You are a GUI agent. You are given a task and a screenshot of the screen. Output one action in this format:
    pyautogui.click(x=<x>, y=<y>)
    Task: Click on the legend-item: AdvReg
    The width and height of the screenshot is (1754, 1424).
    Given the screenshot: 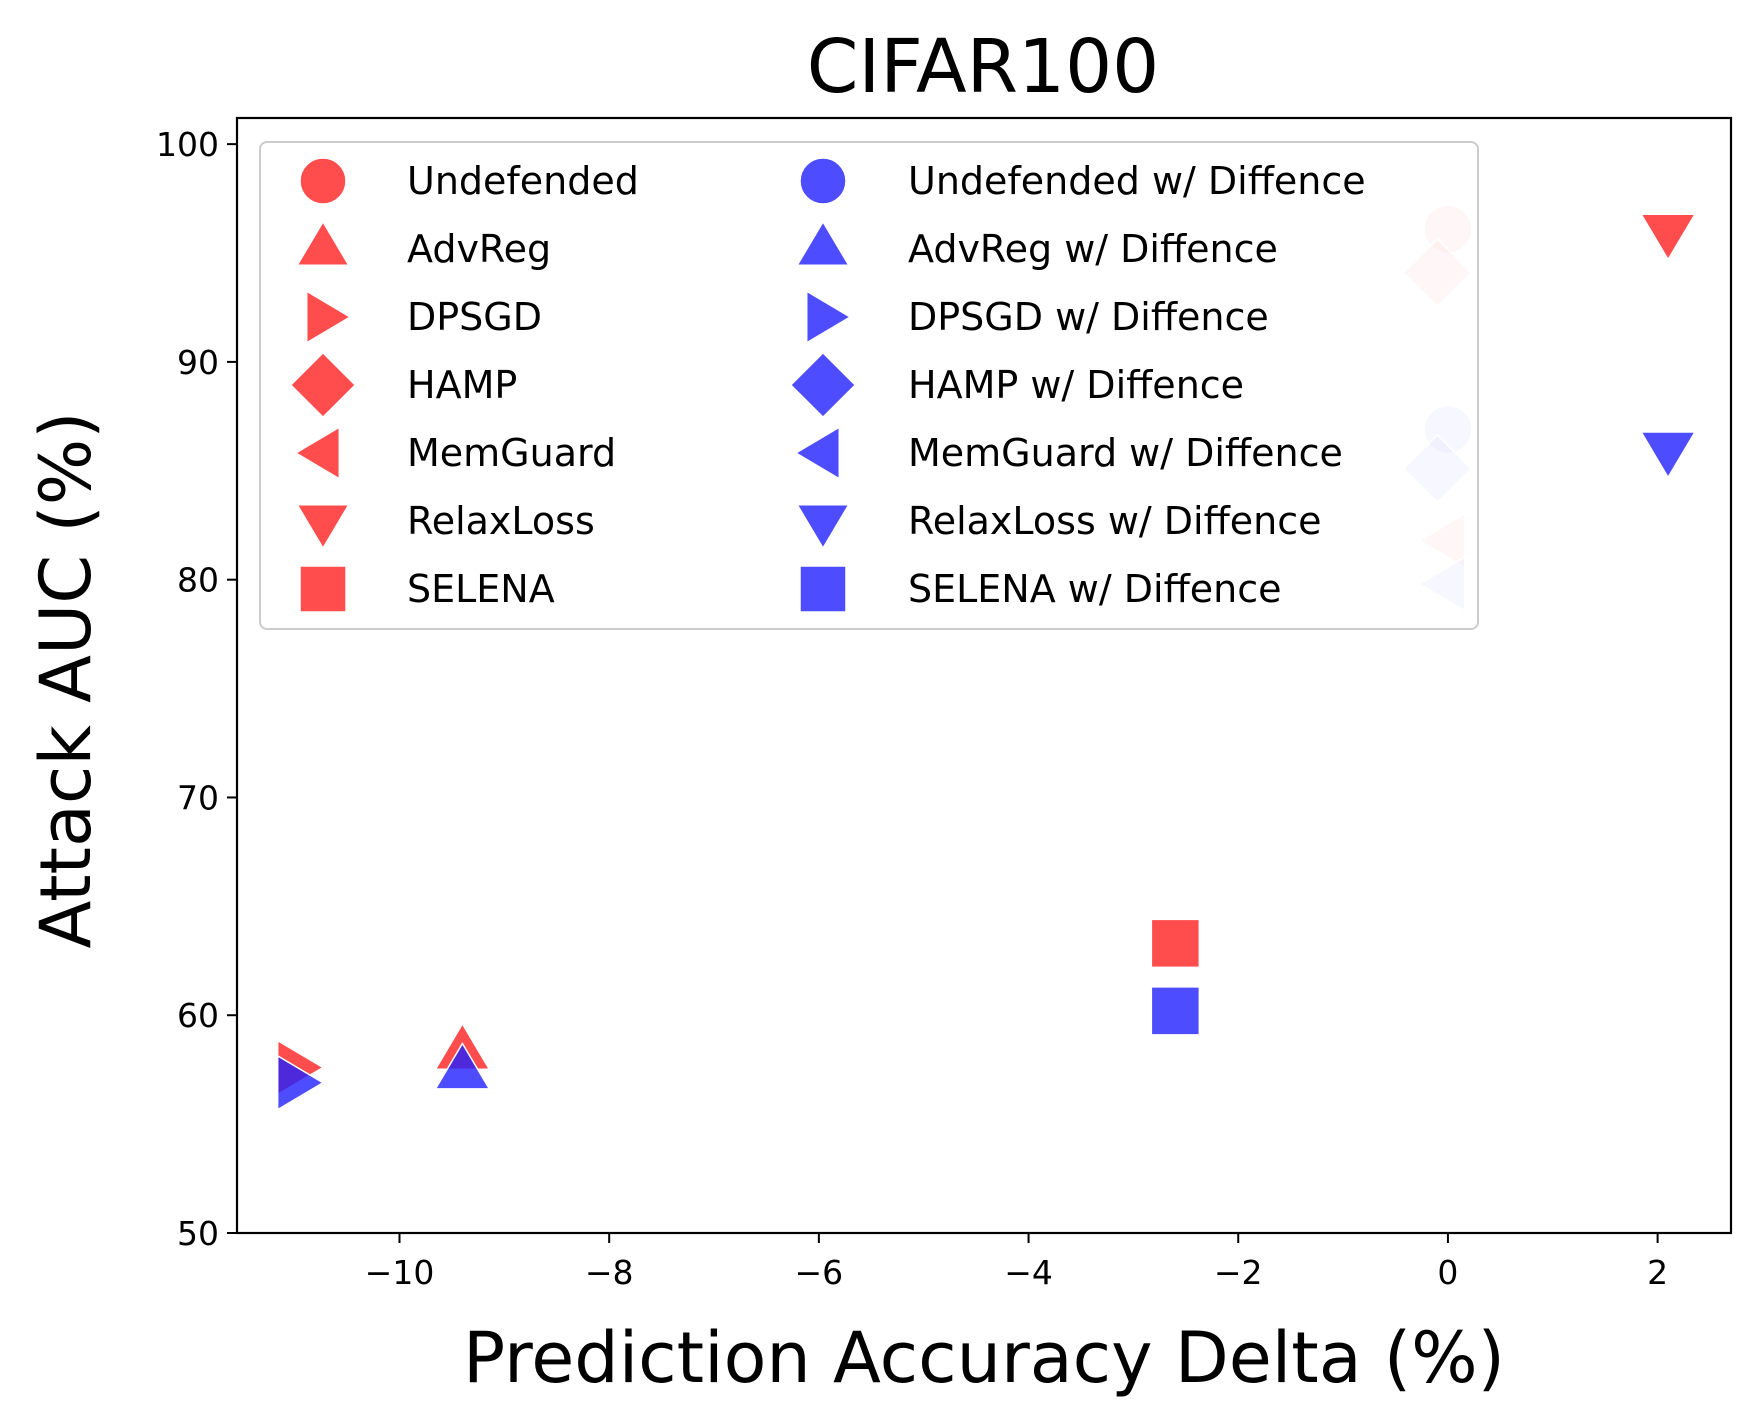 What is the action you would take?
    pyautogui.click(x=423, y=245)
    